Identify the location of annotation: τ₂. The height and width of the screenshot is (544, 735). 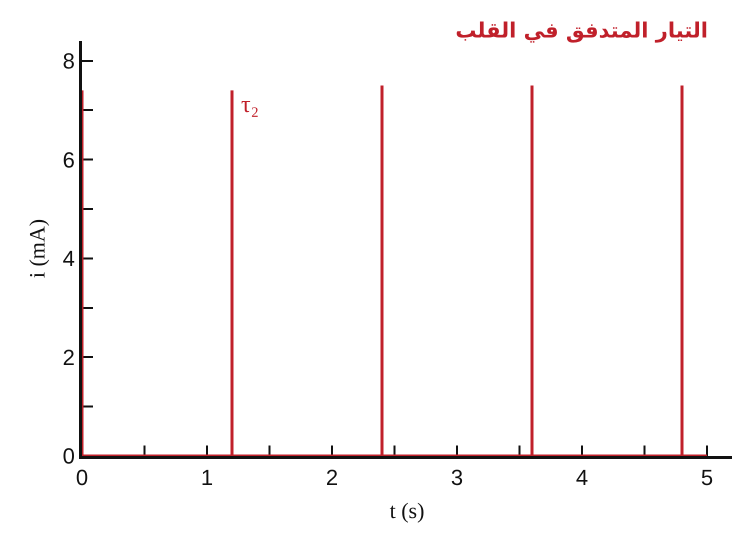
(250, 105).